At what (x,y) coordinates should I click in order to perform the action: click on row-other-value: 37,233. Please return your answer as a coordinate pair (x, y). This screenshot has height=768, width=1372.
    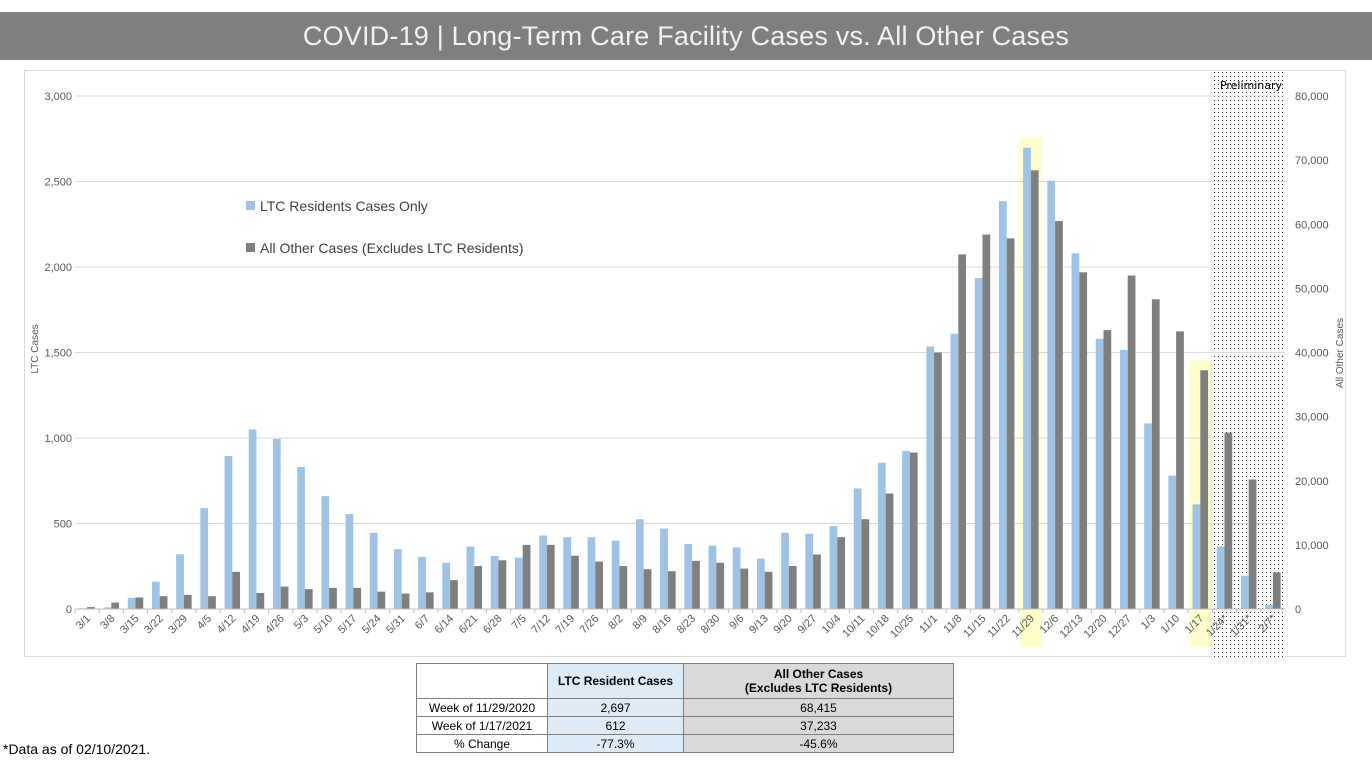
    Looking at the image, I should click on (818, 725).